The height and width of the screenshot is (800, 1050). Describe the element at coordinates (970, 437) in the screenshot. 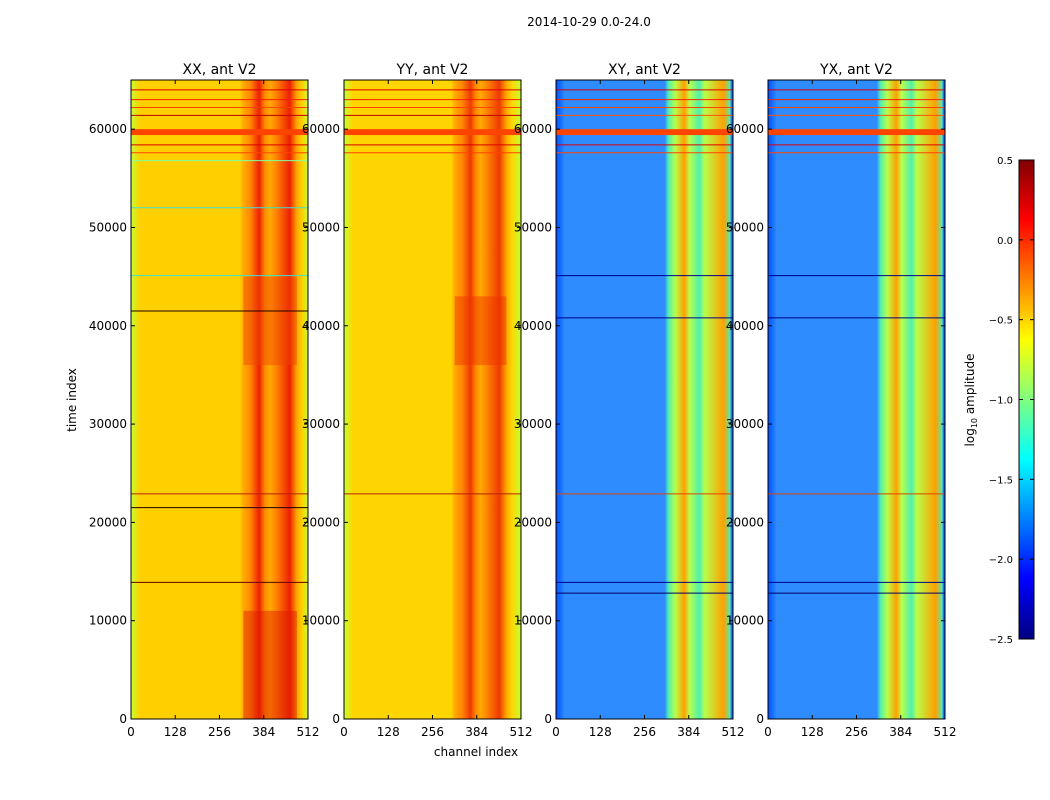

I see `colorbar-label-main: log` at that location.